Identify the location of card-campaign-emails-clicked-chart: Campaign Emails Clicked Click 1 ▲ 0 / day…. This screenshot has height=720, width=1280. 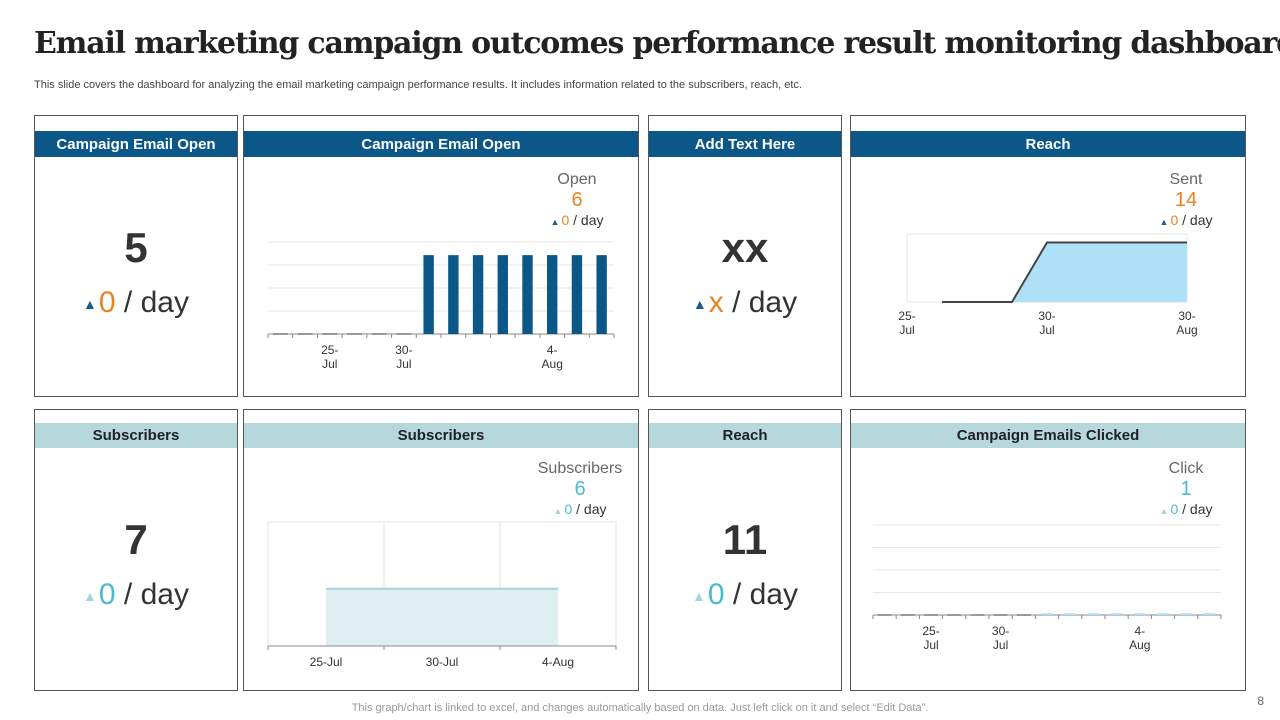
(1048, 550).